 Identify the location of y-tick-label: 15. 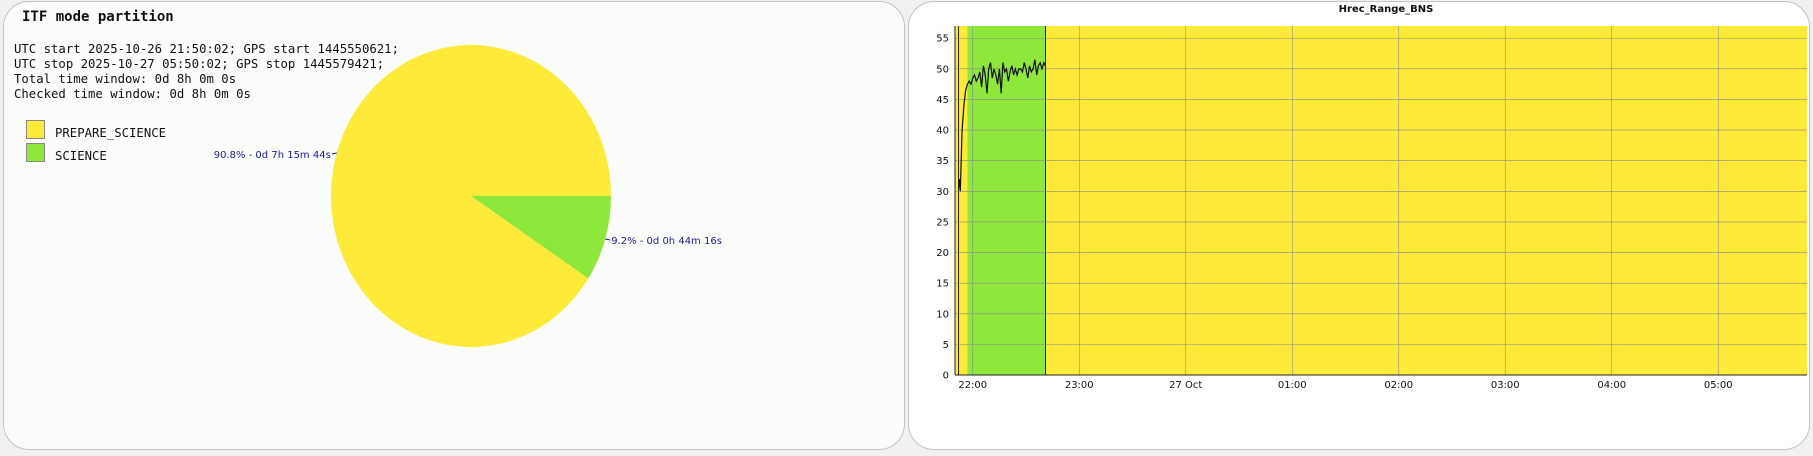
(942, 284).